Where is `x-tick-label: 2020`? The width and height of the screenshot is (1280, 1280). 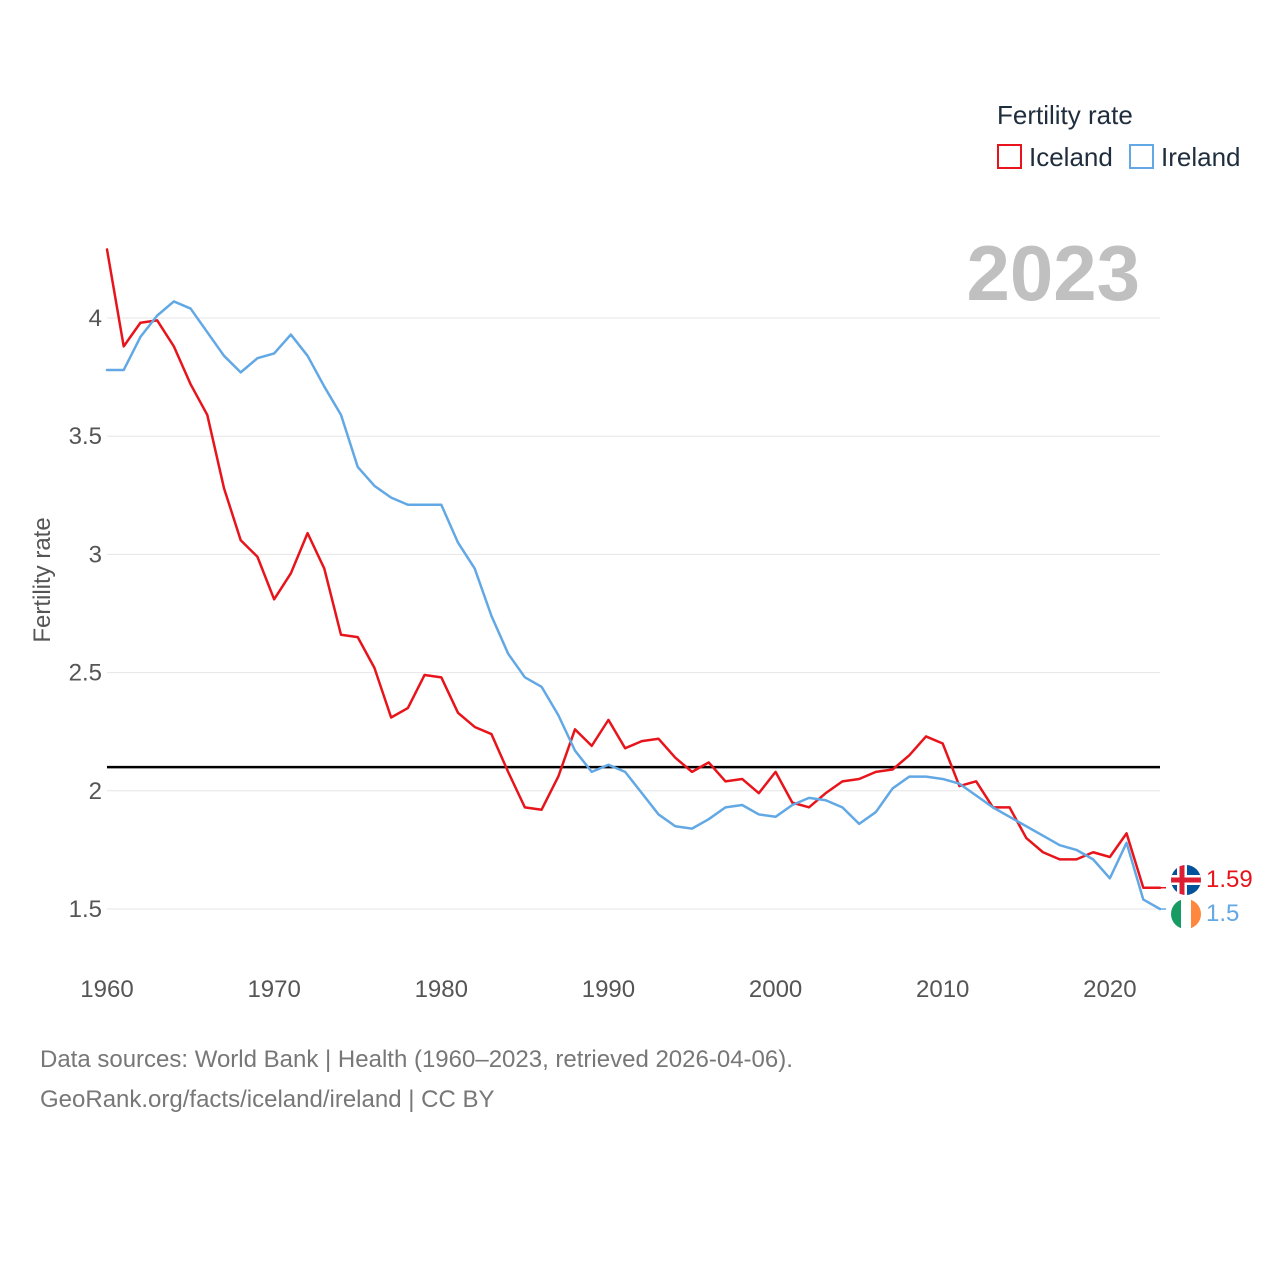 x-tick-label: 2020 is located at coordinates (1109, 989).